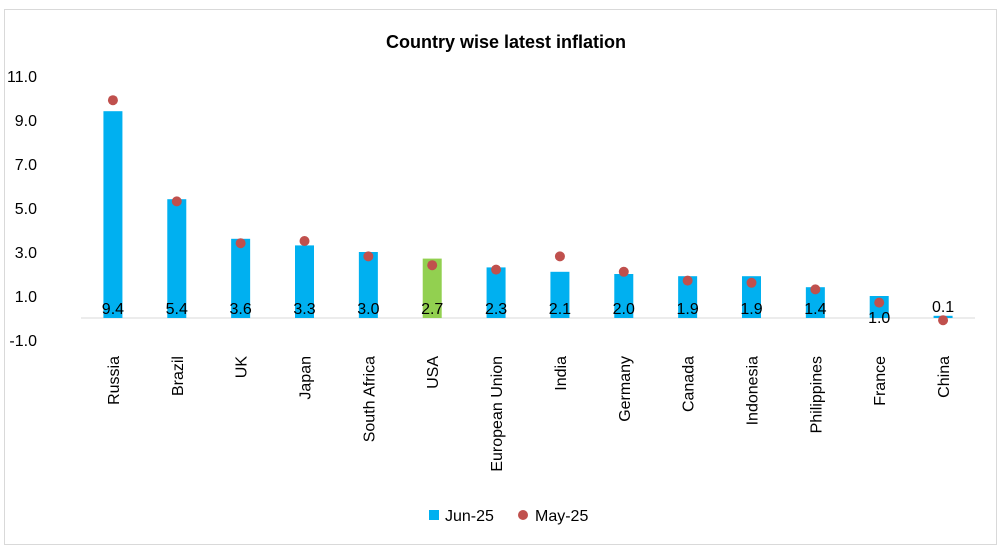  Describe the element at coordinates (368, 309) in the screenshot. I see `data-label: 3.0` at that location.